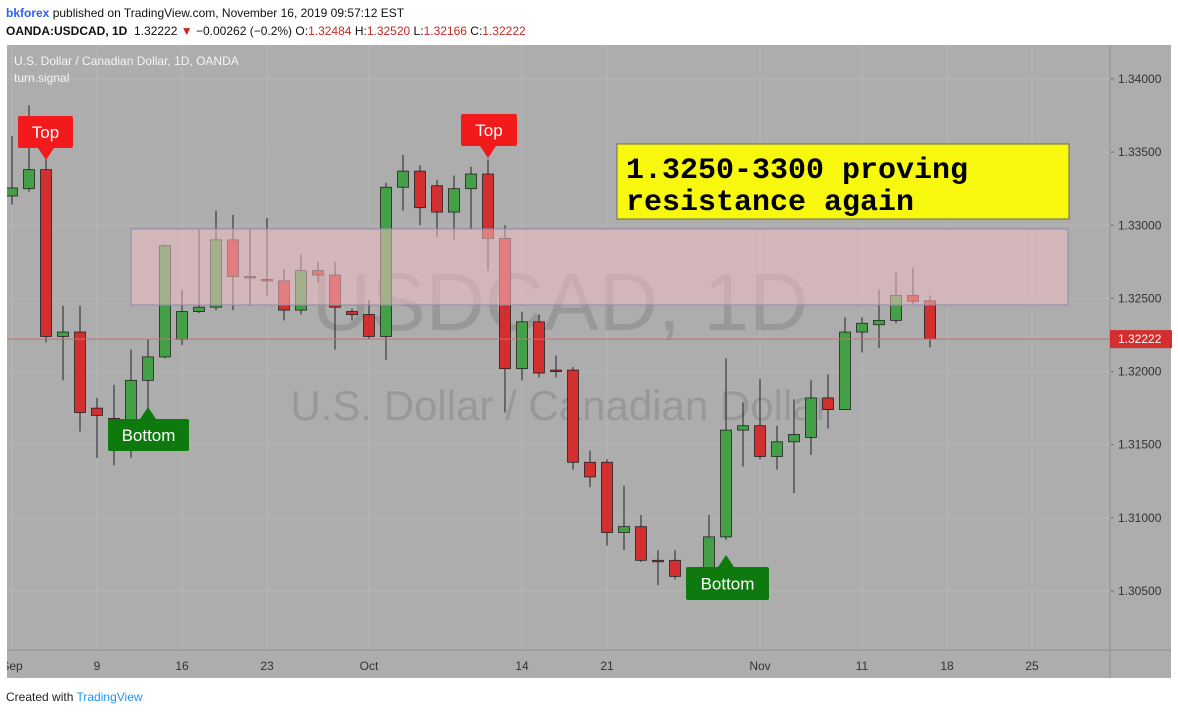 The image size is (1178, 716). I want to click on last-price-label: 1.32222, so click(1140, 339).